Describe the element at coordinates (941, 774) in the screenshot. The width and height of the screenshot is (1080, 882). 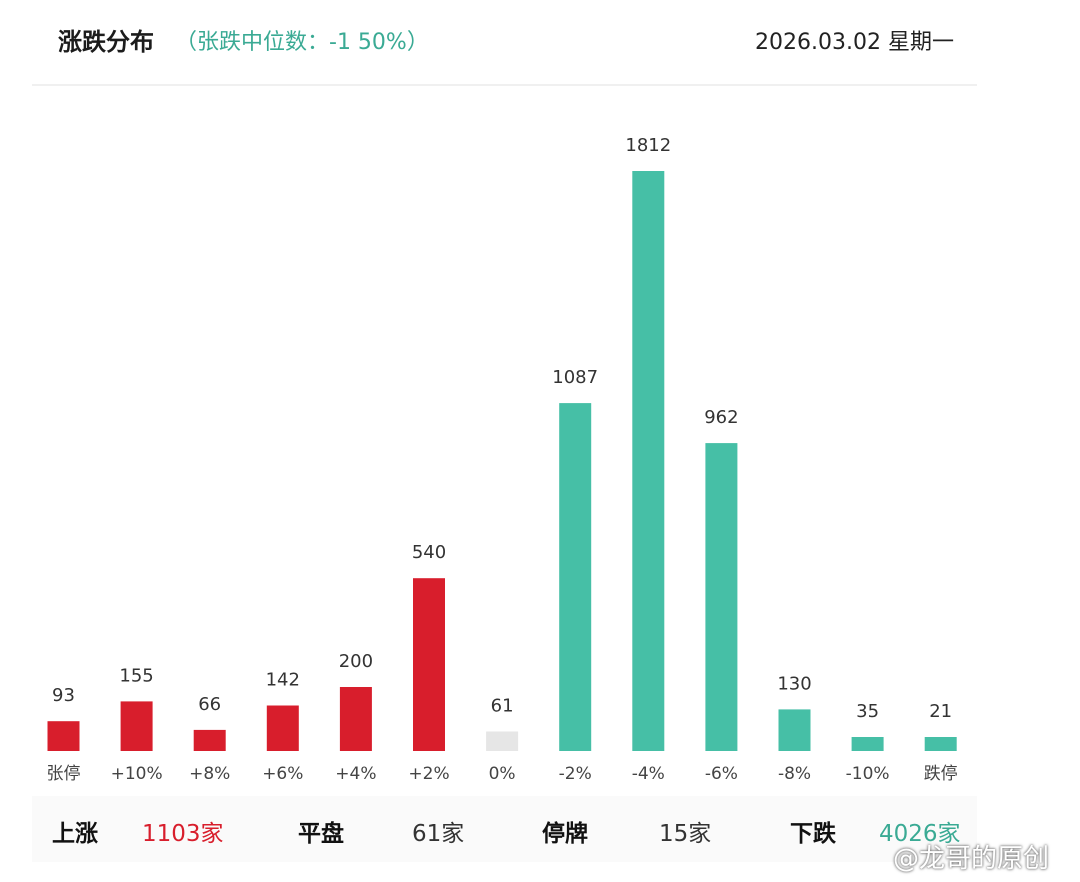
I see `category-label: 跌停` at that location.